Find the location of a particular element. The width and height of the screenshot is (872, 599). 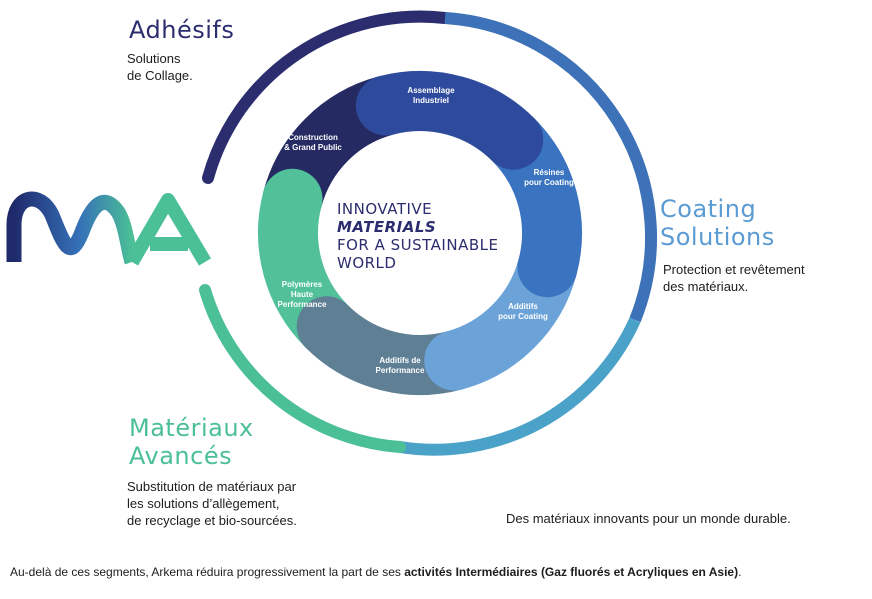

outer-arc-adhesifs is located at coordinates (326, 97).